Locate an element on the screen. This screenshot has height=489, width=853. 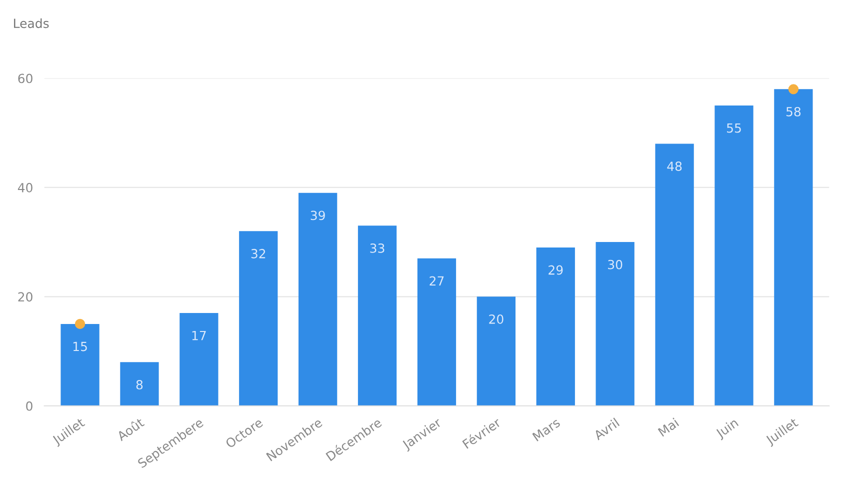
data-label: 27 is located at coordinates (437, 281).